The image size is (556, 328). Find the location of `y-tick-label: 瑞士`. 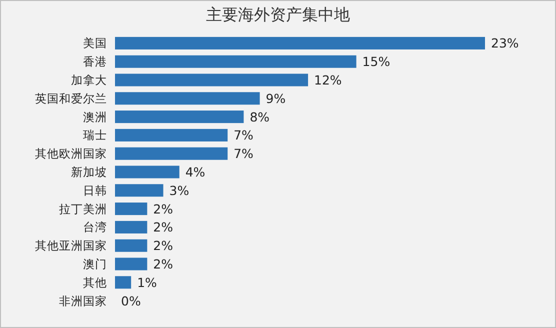

y-tick-label: 瑞士 is located at coordinates (95, 135).